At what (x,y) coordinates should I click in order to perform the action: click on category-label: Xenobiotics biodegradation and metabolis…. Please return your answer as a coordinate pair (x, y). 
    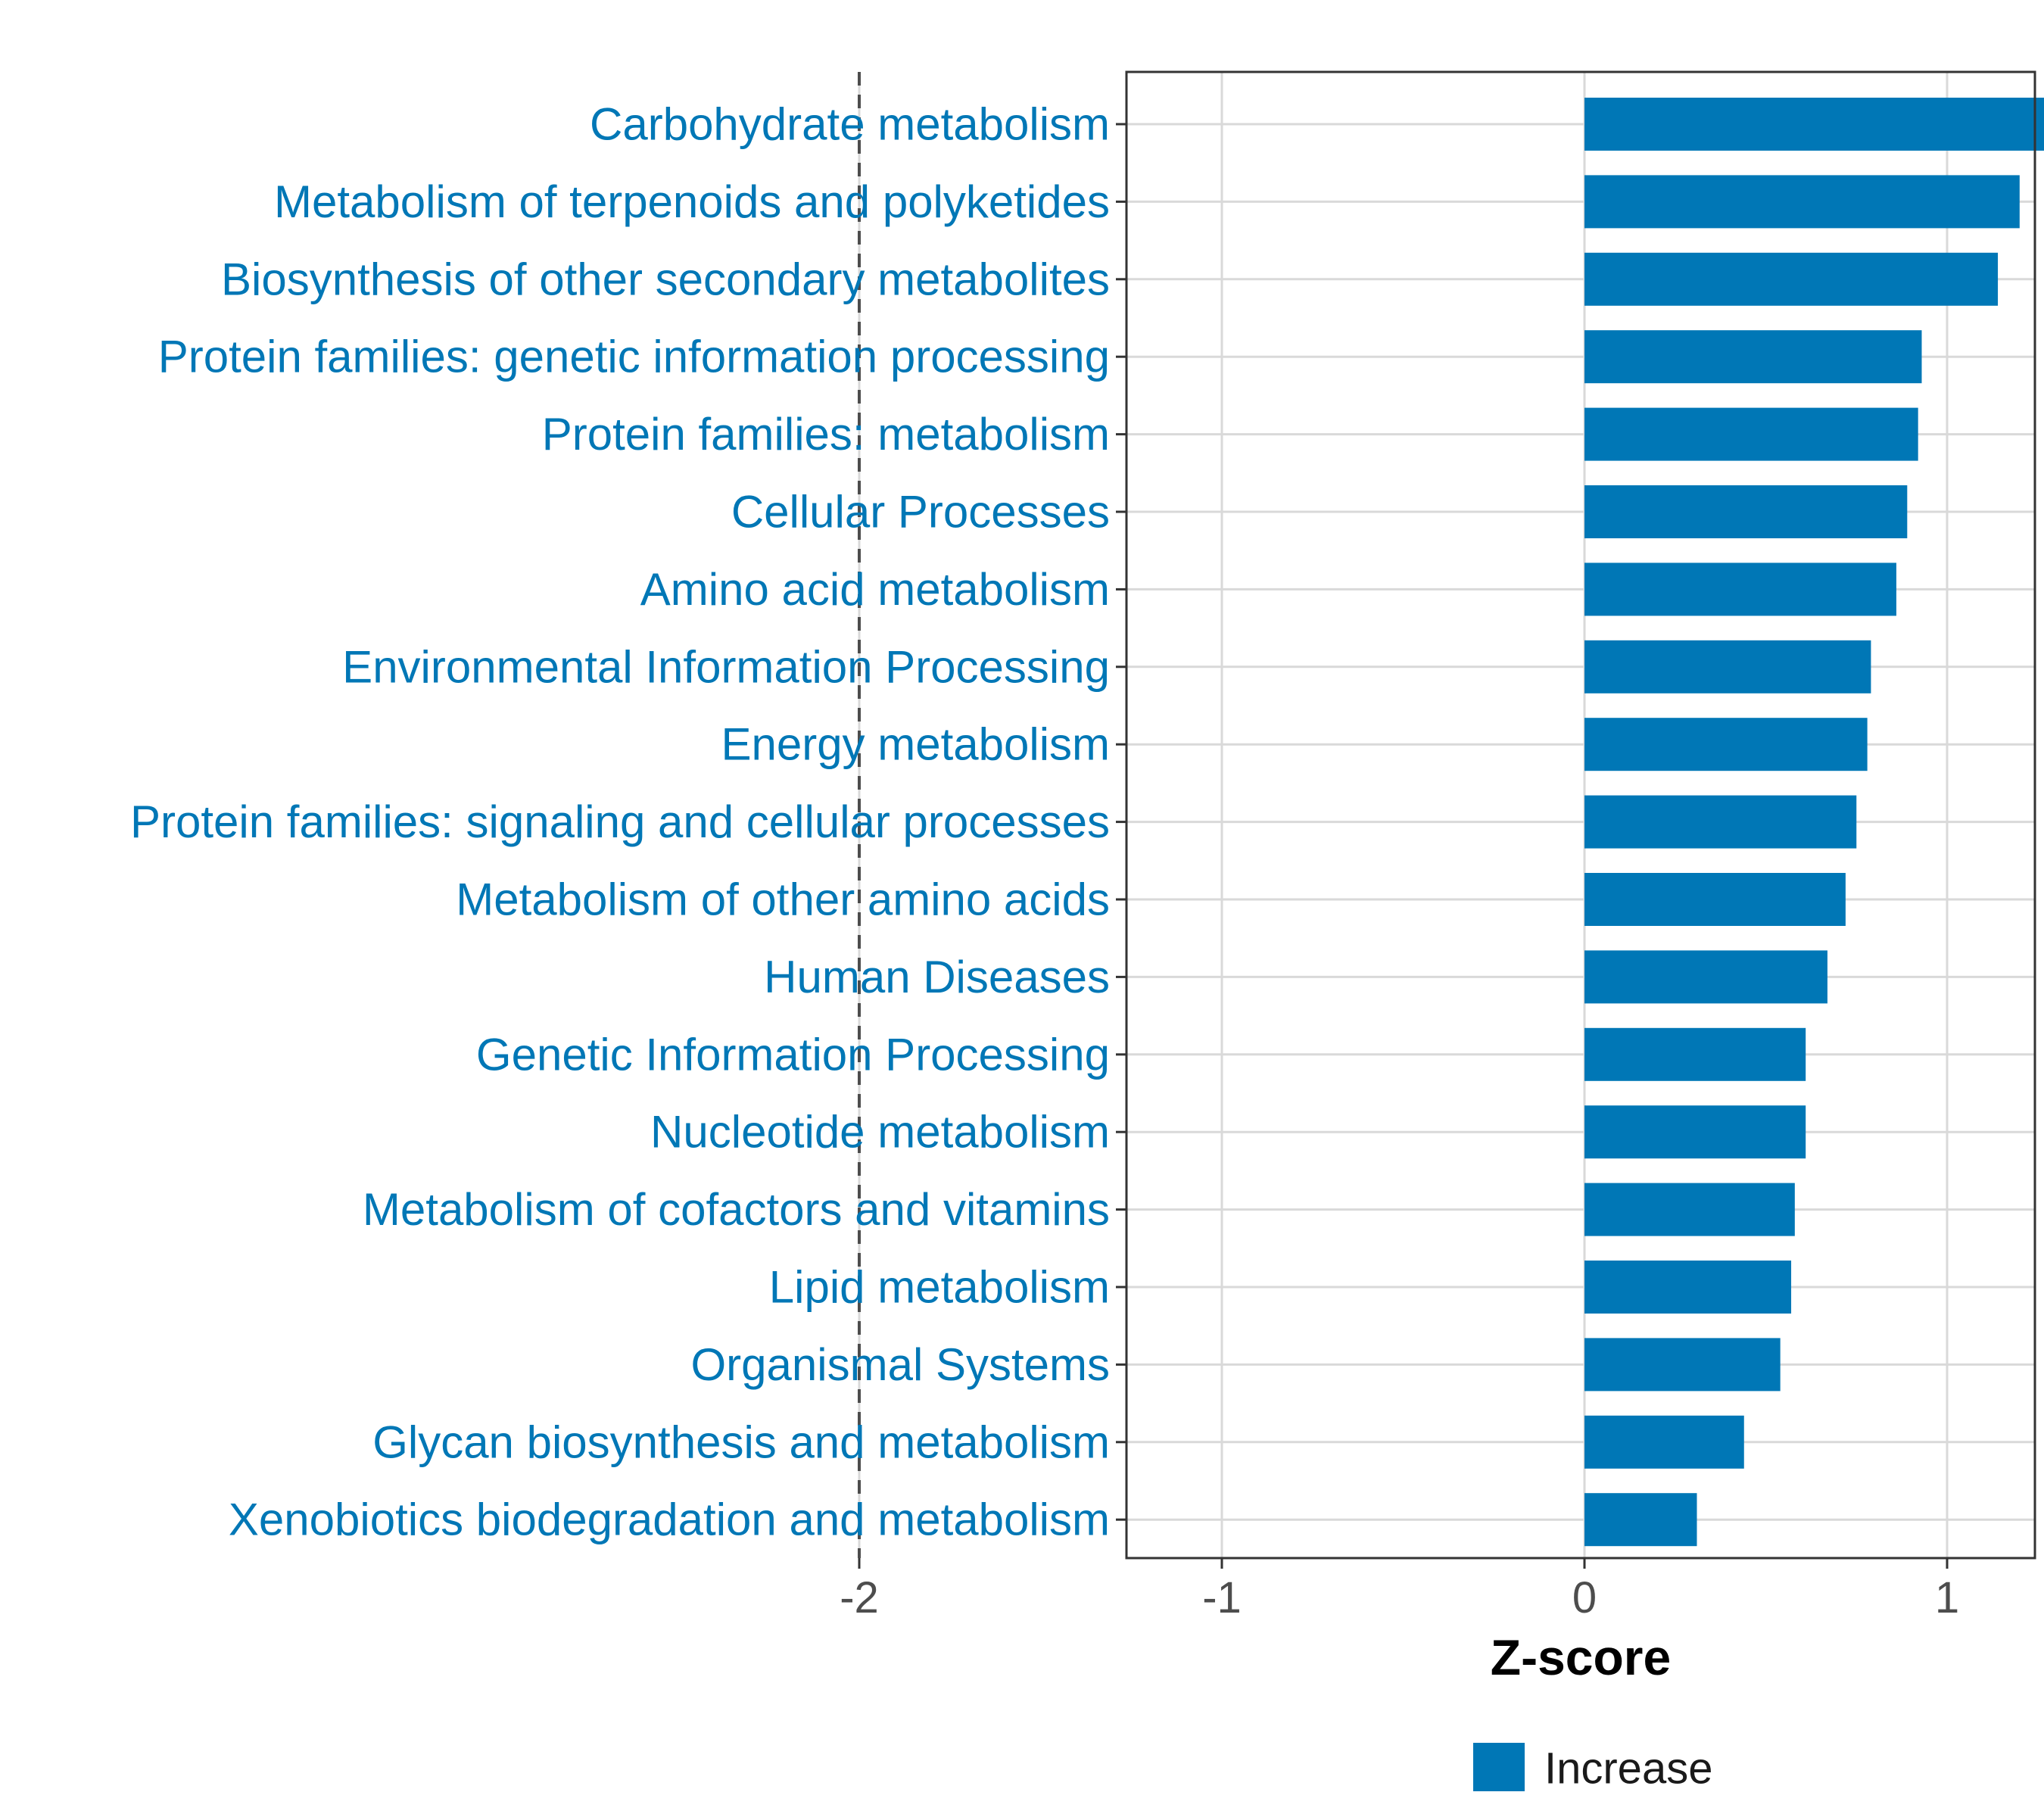
    Looking at the image, I should click on (669, 1519).